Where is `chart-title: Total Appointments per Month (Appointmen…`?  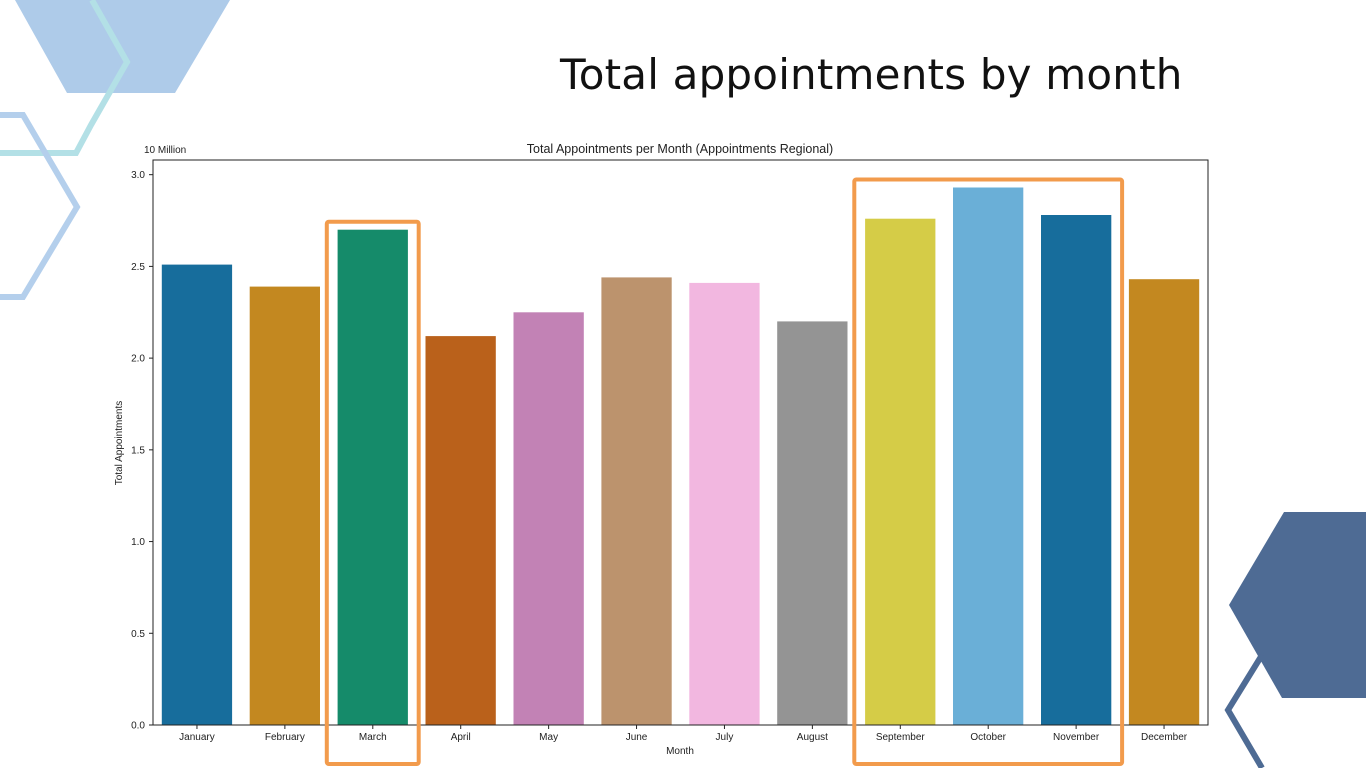
chart-title: Total Appointments per Month (Appointmen… is located at coordinates (680, 149).